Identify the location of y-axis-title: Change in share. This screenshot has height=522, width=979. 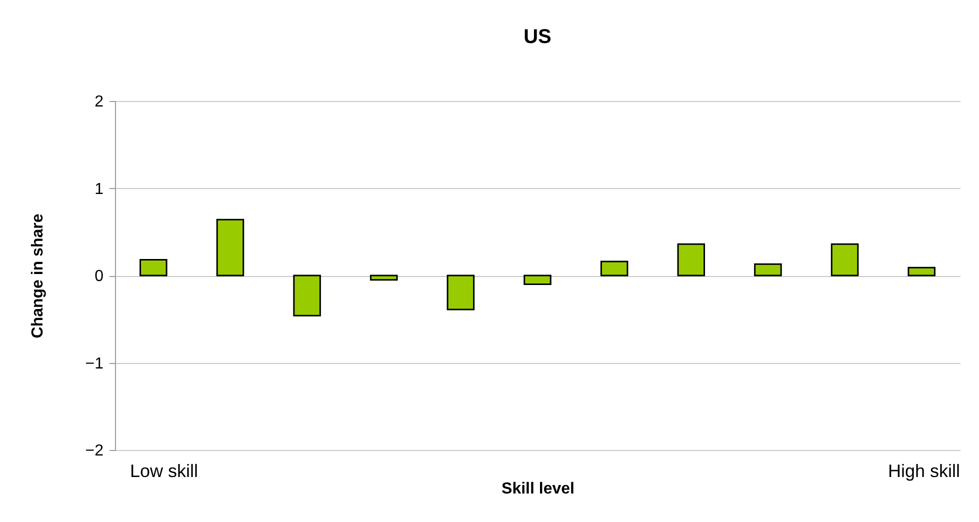
(37, 276).